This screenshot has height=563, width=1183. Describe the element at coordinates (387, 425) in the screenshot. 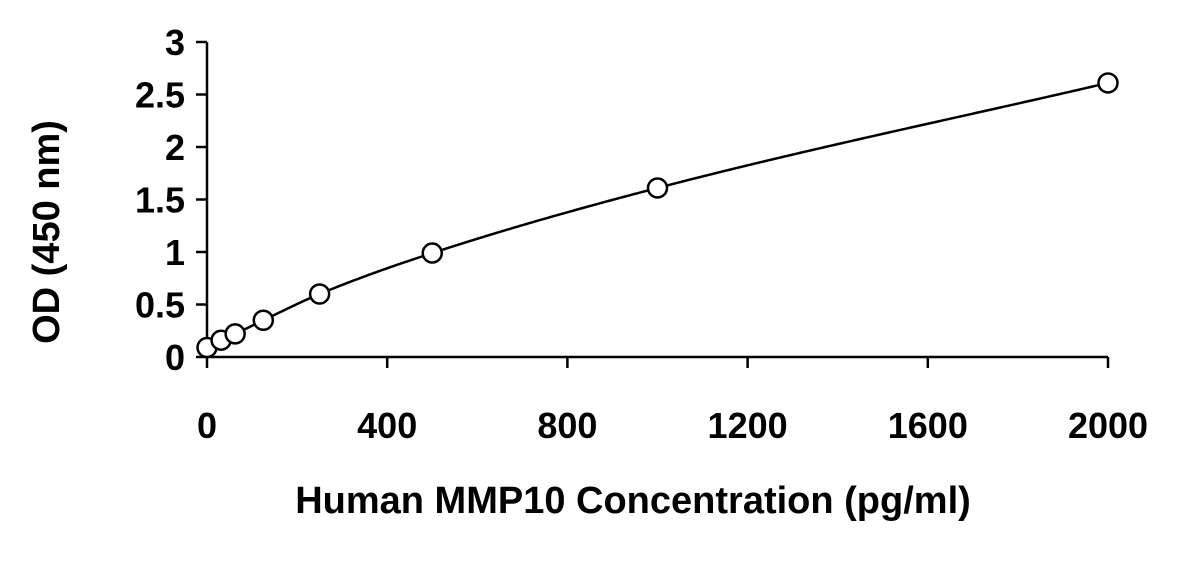

I see `x-tick-label: 400` at that location.